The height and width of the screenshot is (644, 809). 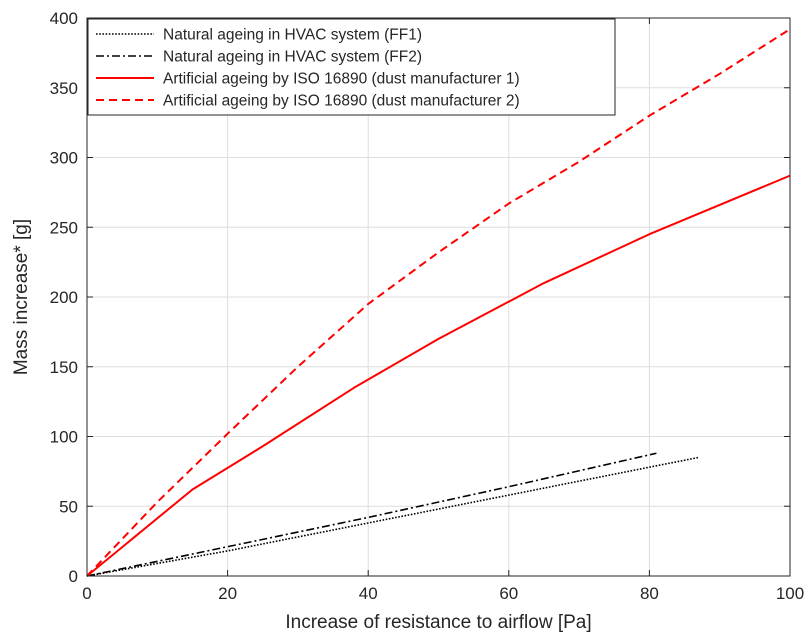 What do you see at coordinates (790, 593) in the screenshot?
I see `x-tick-label: 100` at bounding box center [790, 593].